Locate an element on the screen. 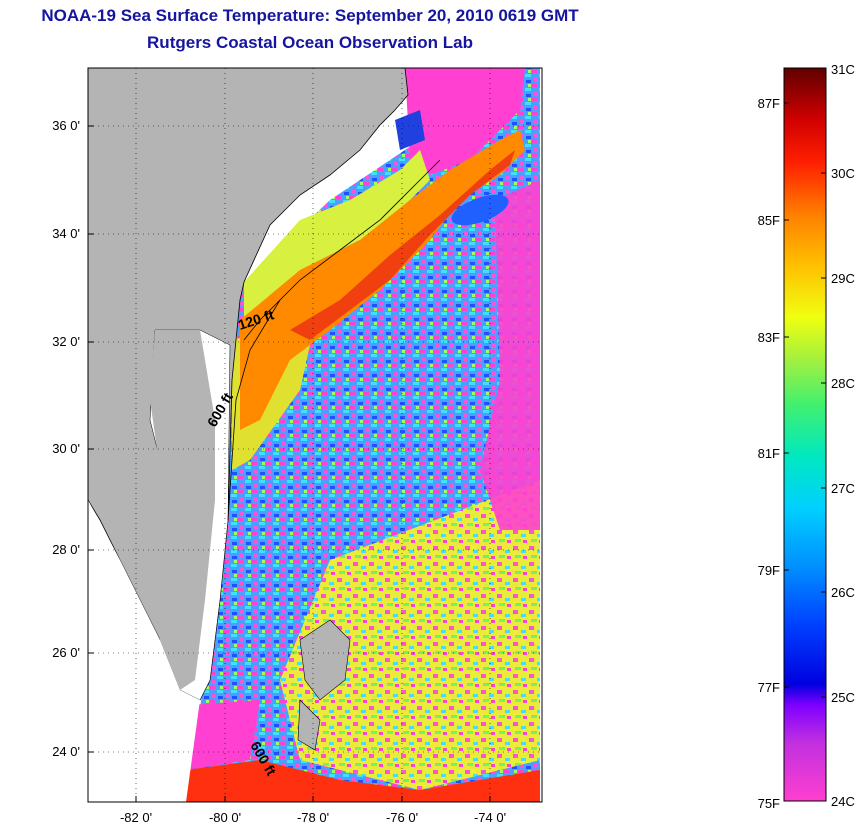 The image size is (865, 832). warm-strip-south is located at coordinates (363, 781).